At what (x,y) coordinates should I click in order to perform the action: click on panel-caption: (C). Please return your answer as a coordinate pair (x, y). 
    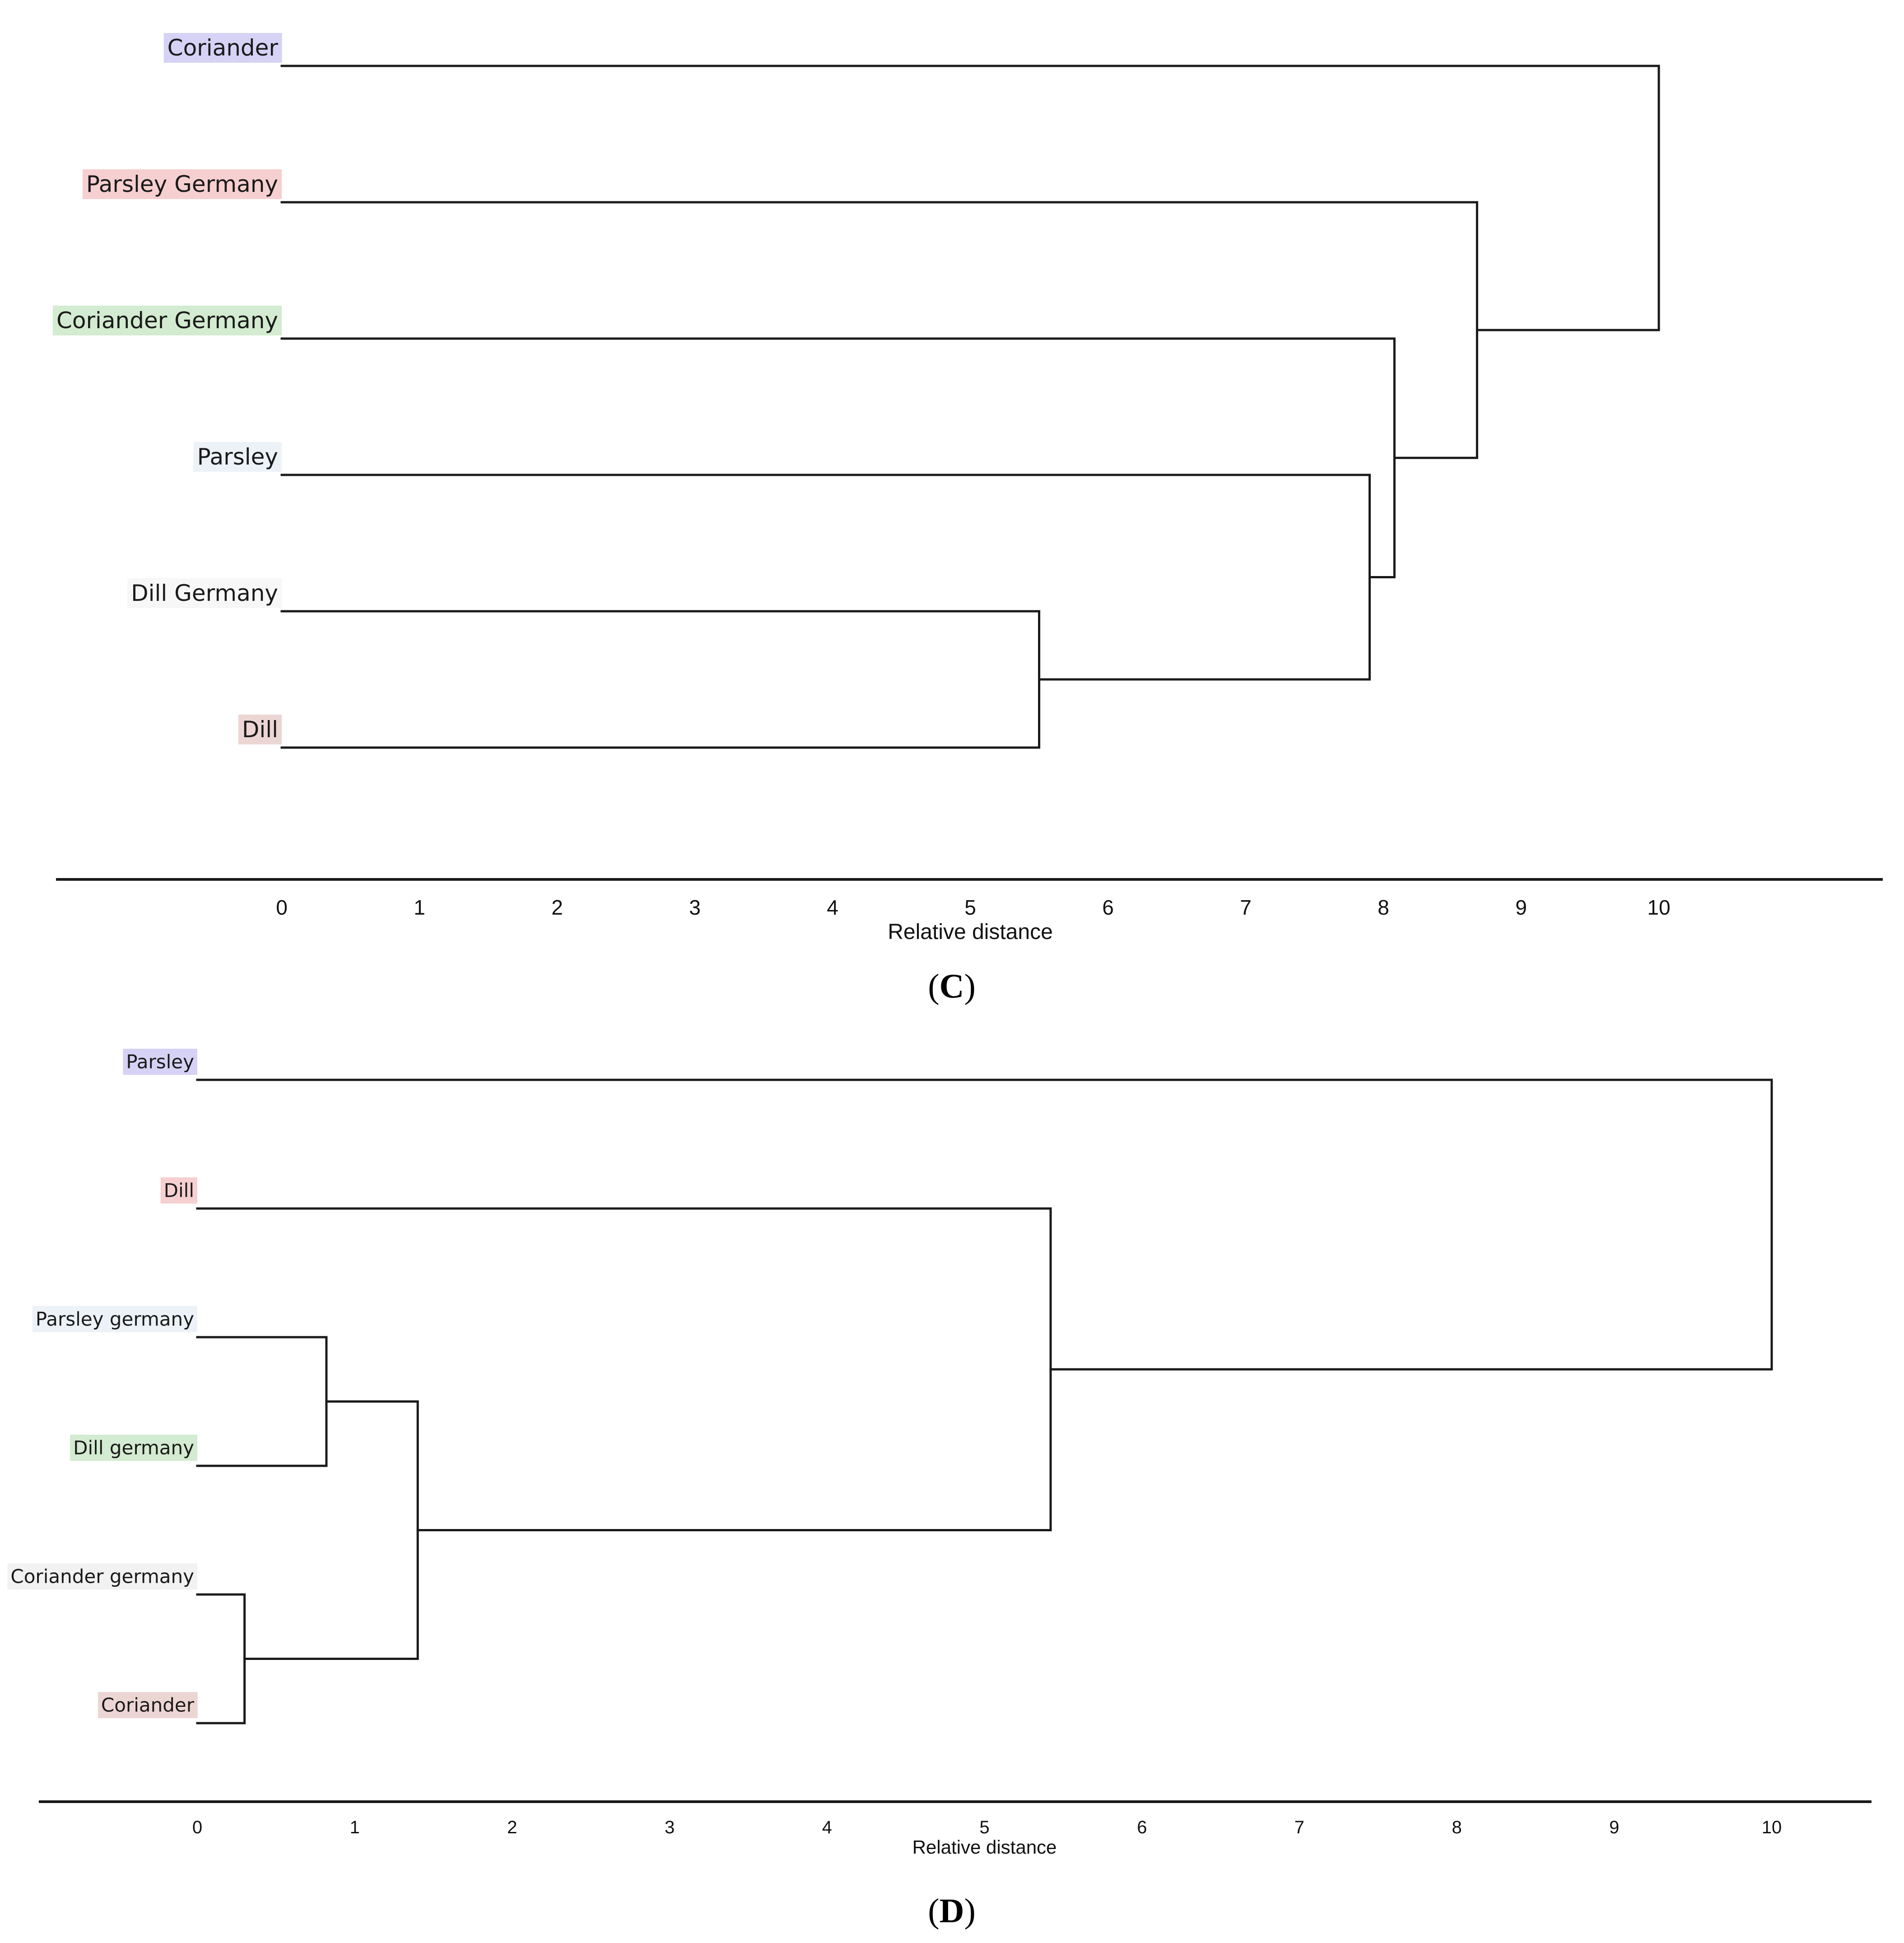
    Looking at the image, I should click on (952, 986).